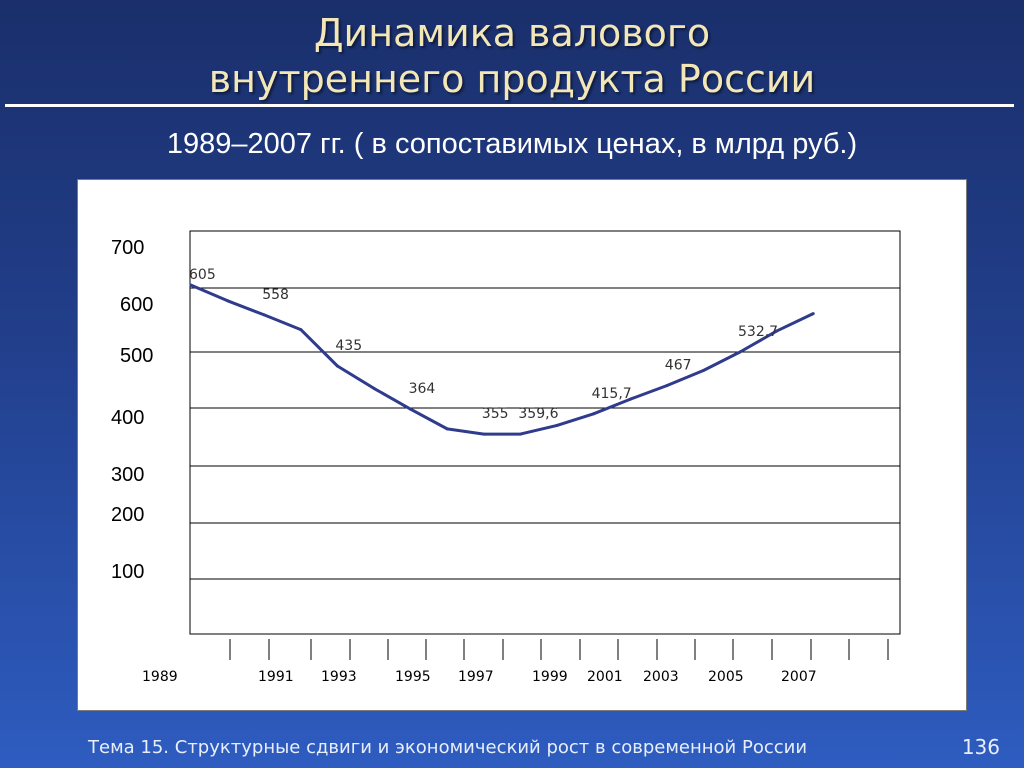 This screenshot has height=768, width=1024. What do you see at coordinates (127, 515) in the screenshot?
I see `y-tick-label: 200` at bounding box center [127, 515].